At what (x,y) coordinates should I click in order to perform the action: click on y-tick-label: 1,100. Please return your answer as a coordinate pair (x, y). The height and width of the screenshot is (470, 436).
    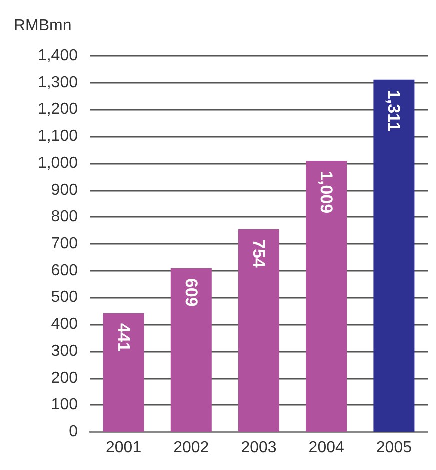
    Looking at the image, I should click on (58, 137).